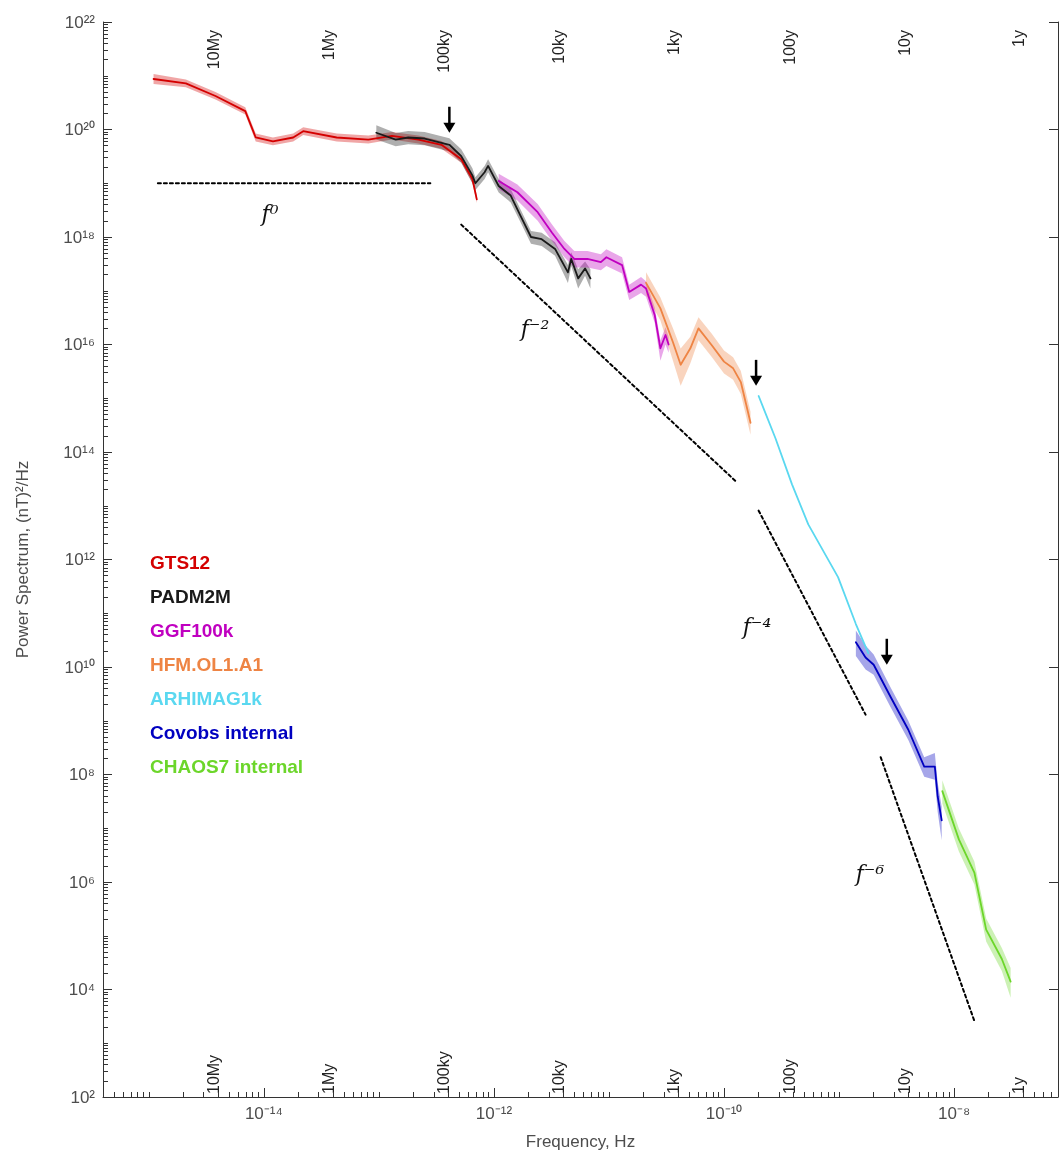 The width and height of the screenshot is (1061, 1155). What do you see at coordinates (79, 237) in the screenshot?
I see `y-tick-label: 10¹⁸` at bounding box center [79, 237].